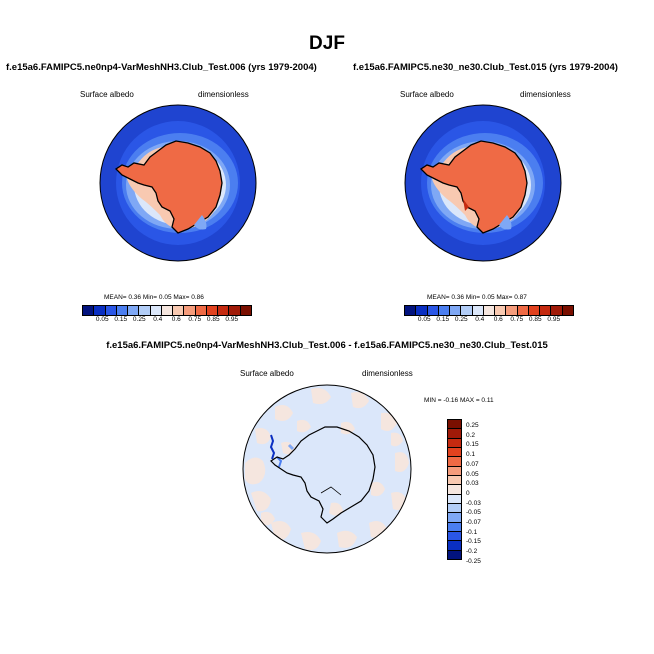  What do you see at coordinates (267, 373) in the screenshot?
I see `diff-variable-label: Surface albedo` at bounding box center [267, 373].